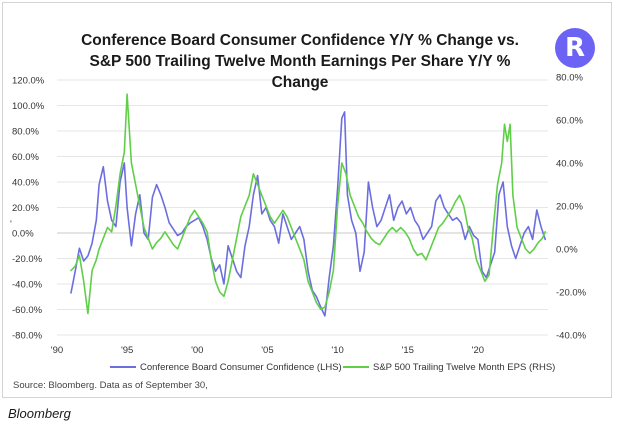 This screenshot has height=428, width=618. Describe the element at coordinates (28, 81) in the screenshot. I see `y-left-tick-label: 120.0%` at that location.